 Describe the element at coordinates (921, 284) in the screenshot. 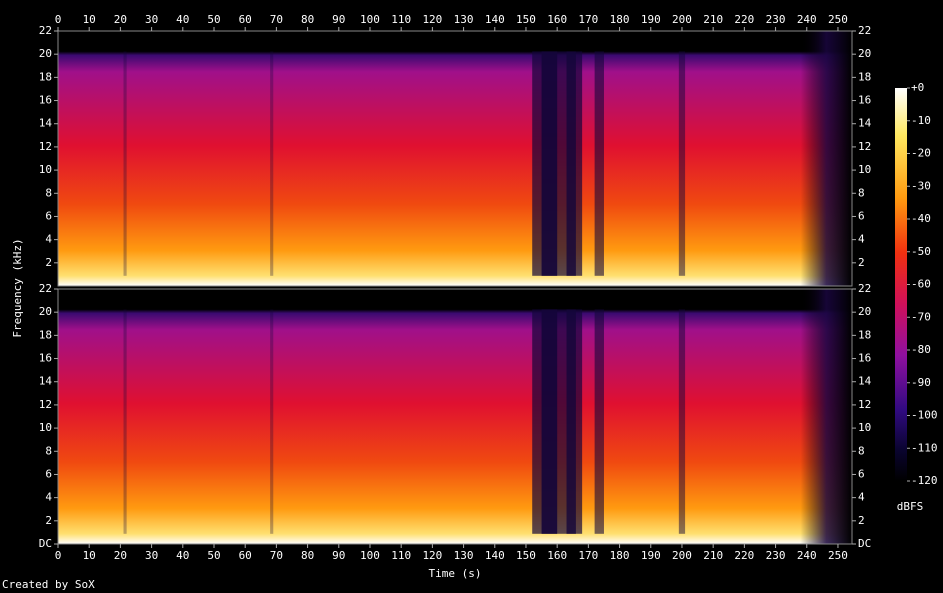

I see `colorbar-tick-label: -60` at that location.